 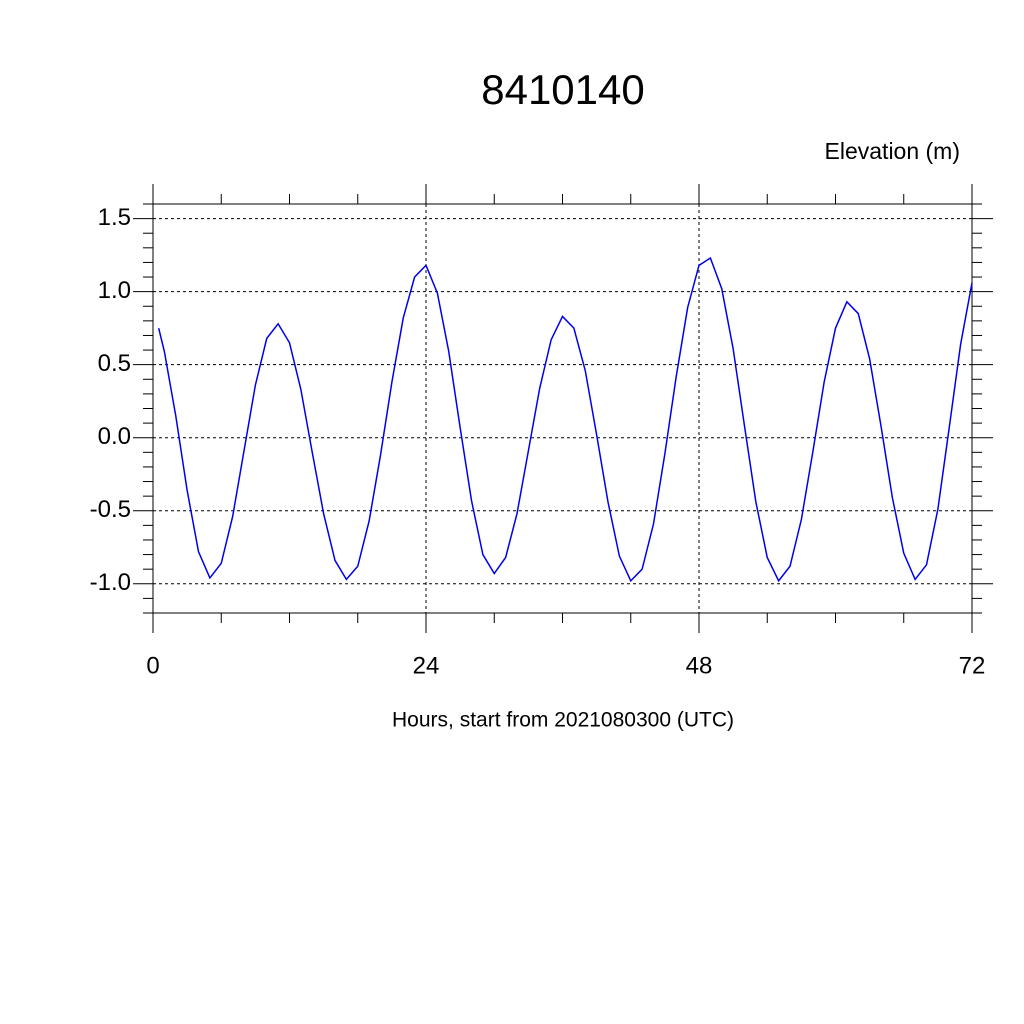 What do you see at coordinates (892, 151) in the screenshot?
I see `chart-subtitle: Elevation (m)` at bounding box center [892, 151].